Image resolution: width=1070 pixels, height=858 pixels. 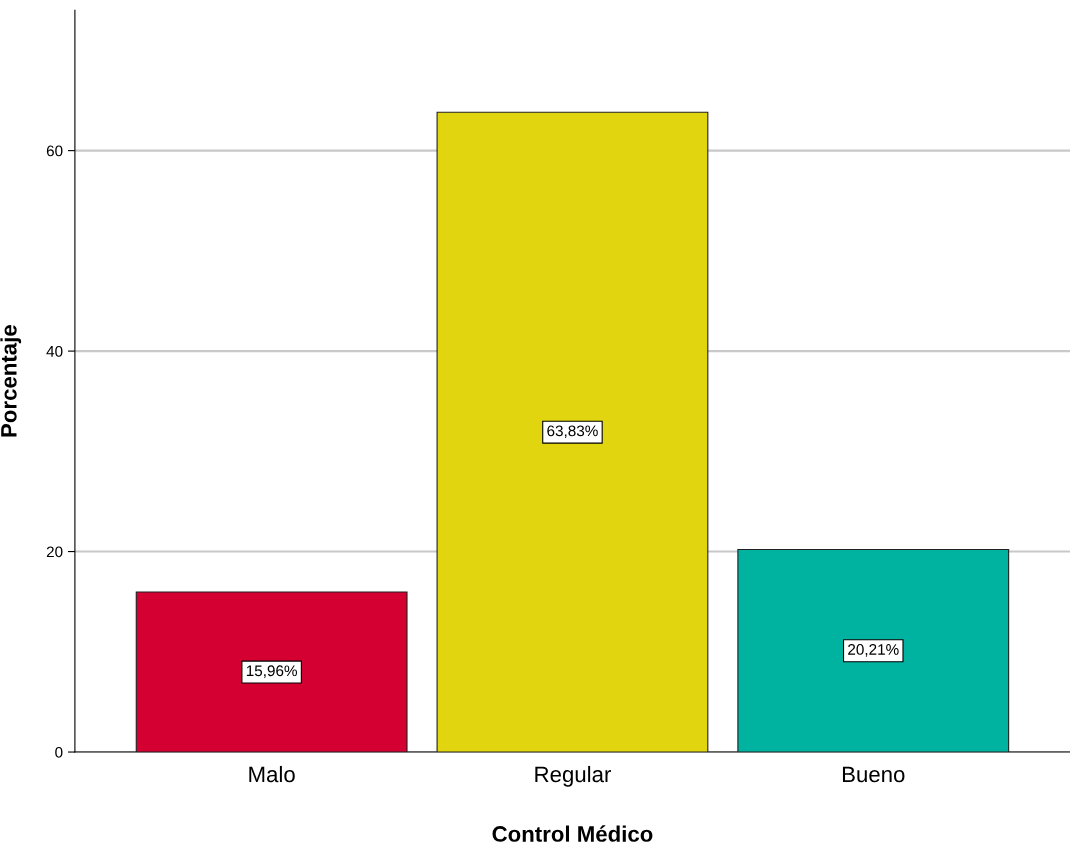 I want to click on data-label: 63,83%, so click(x=572, y=432).